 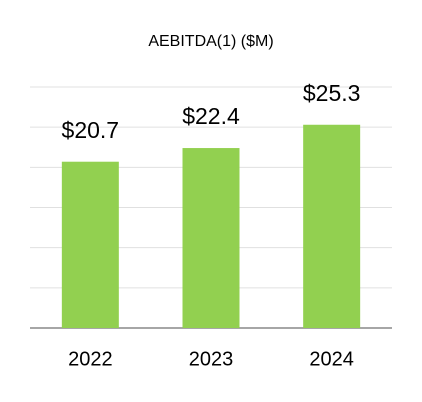 I want to click on data-label: $25.3, so click(x=332, y=93).